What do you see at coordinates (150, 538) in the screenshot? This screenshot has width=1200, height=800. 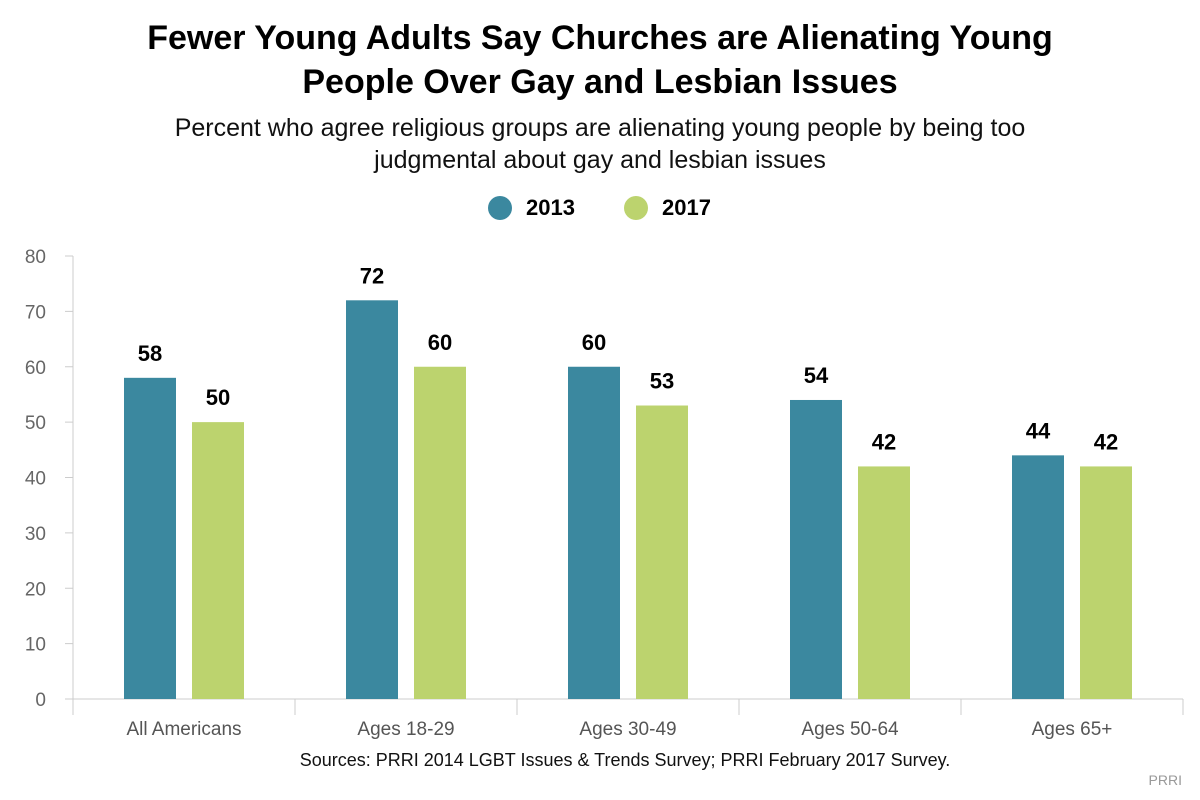 I see `bar-2013-all-americans` at bounding box center [150, 538].